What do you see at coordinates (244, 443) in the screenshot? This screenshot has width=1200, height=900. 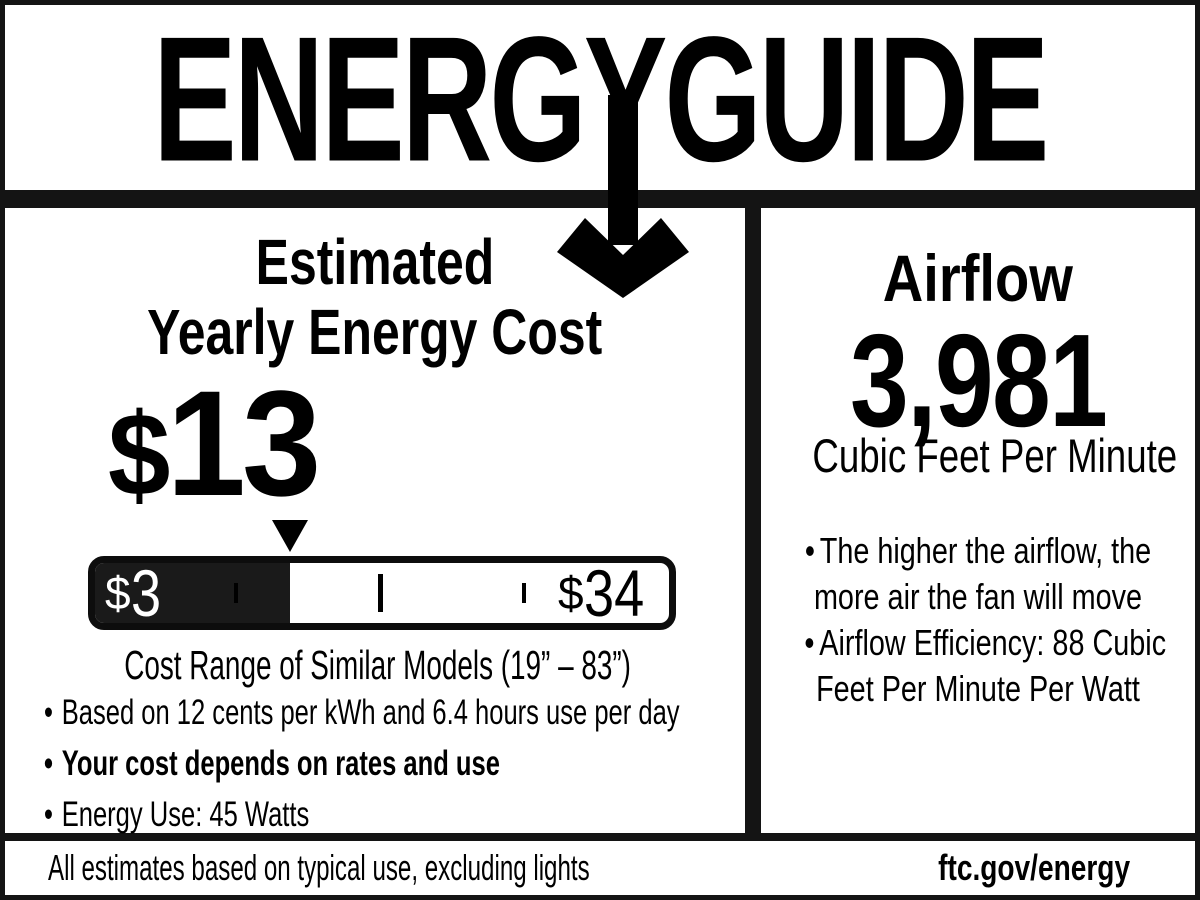 I see `cost-number: 13` at bounding box center [244, 443].